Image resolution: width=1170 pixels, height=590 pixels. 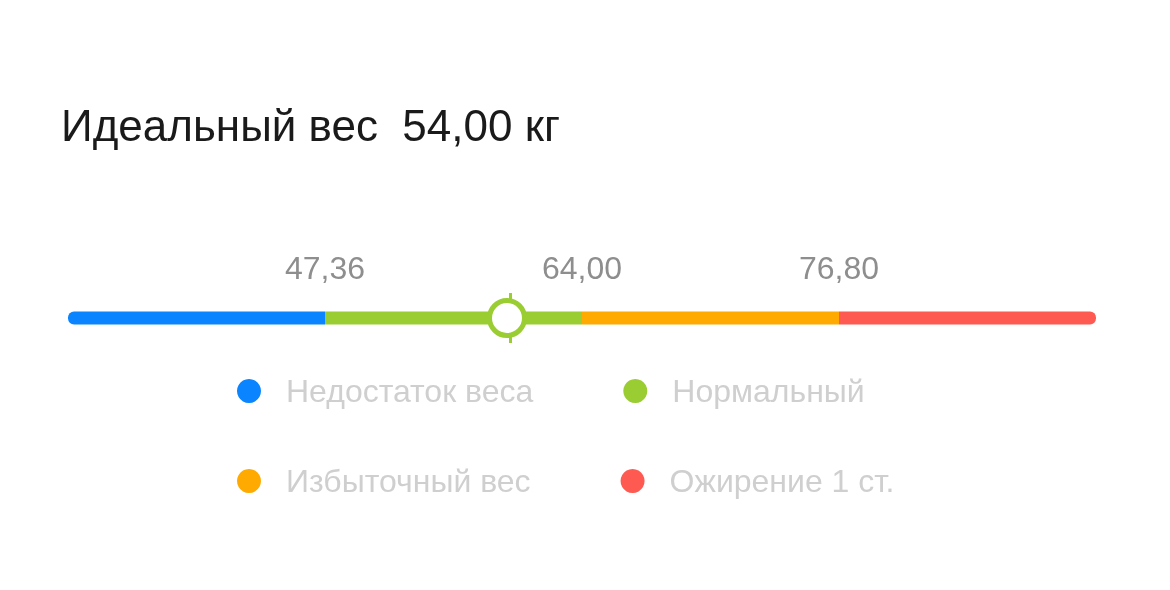 I want to click on chart-title: Идеальный вес 54,00 кг, so click(x=310, y=125).